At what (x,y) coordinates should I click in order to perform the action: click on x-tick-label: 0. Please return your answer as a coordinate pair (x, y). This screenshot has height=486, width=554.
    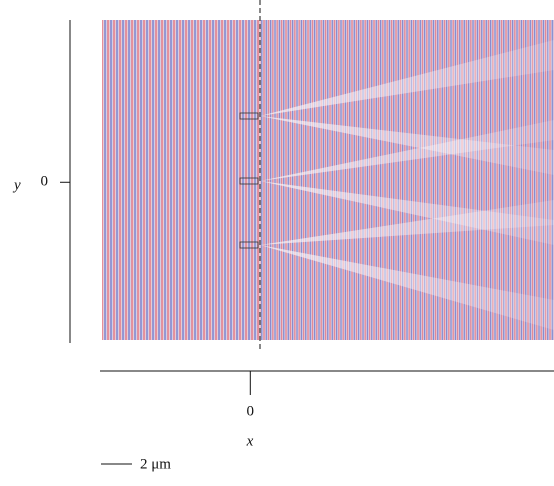
    Looking at the image, I should click on (251, 411).